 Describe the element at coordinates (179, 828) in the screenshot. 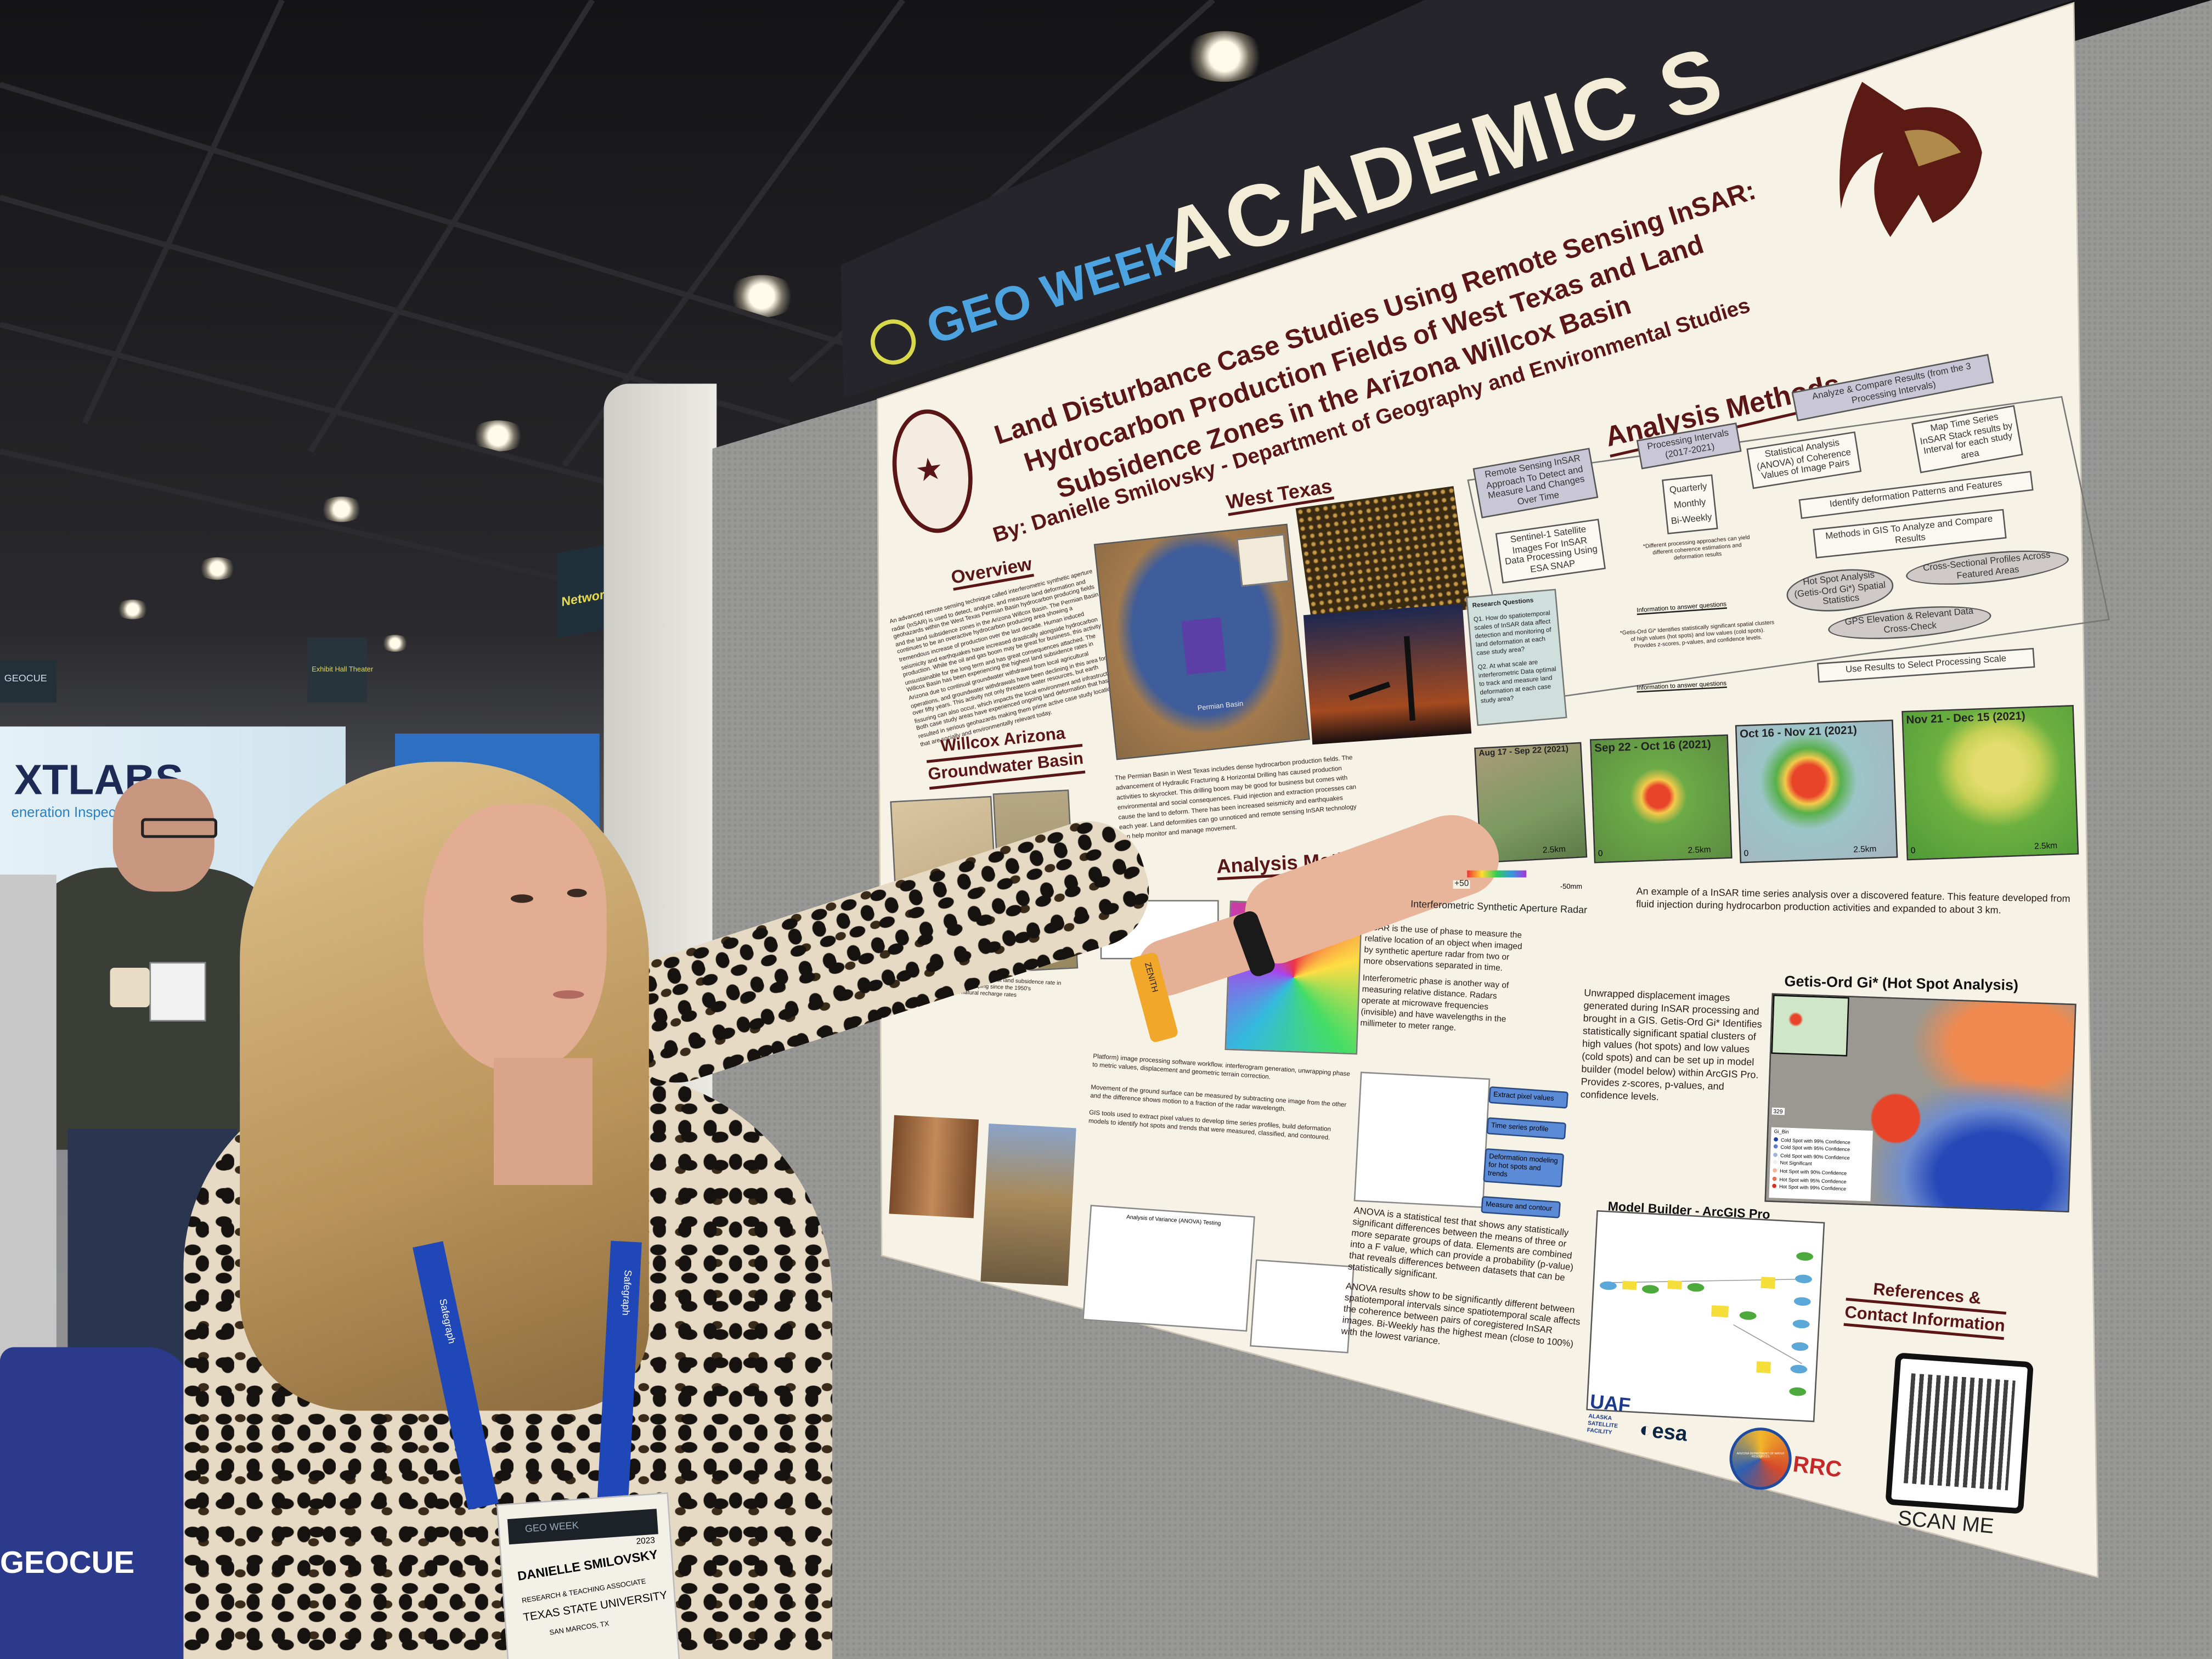

I see `glasses` at that location.